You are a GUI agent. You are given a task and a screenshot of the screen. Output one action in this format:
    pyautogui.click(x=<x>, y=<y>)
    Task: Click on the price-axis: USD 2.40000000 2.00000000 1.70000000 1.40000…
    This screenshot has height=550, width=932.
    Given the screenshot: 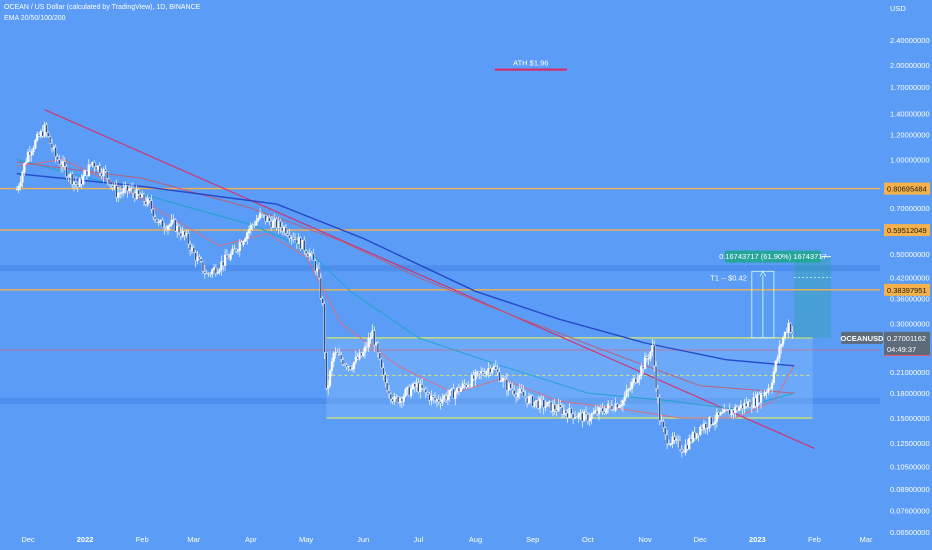 What is the action you would take?
    pyautogui.click(x=910, y=270)
    